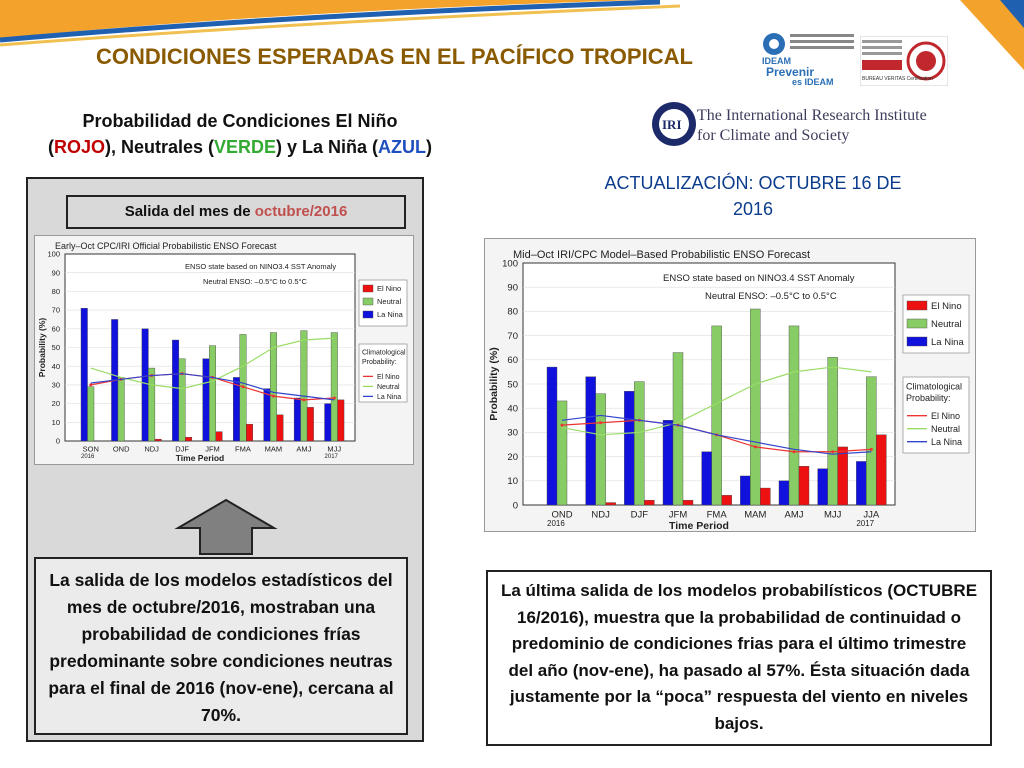 This screenshot has height=768, width=1024. What do you see at coordinates (699, 525) in the screenshot?
I see `x-axis-label: Time Period` at bounding box center [699, 525].